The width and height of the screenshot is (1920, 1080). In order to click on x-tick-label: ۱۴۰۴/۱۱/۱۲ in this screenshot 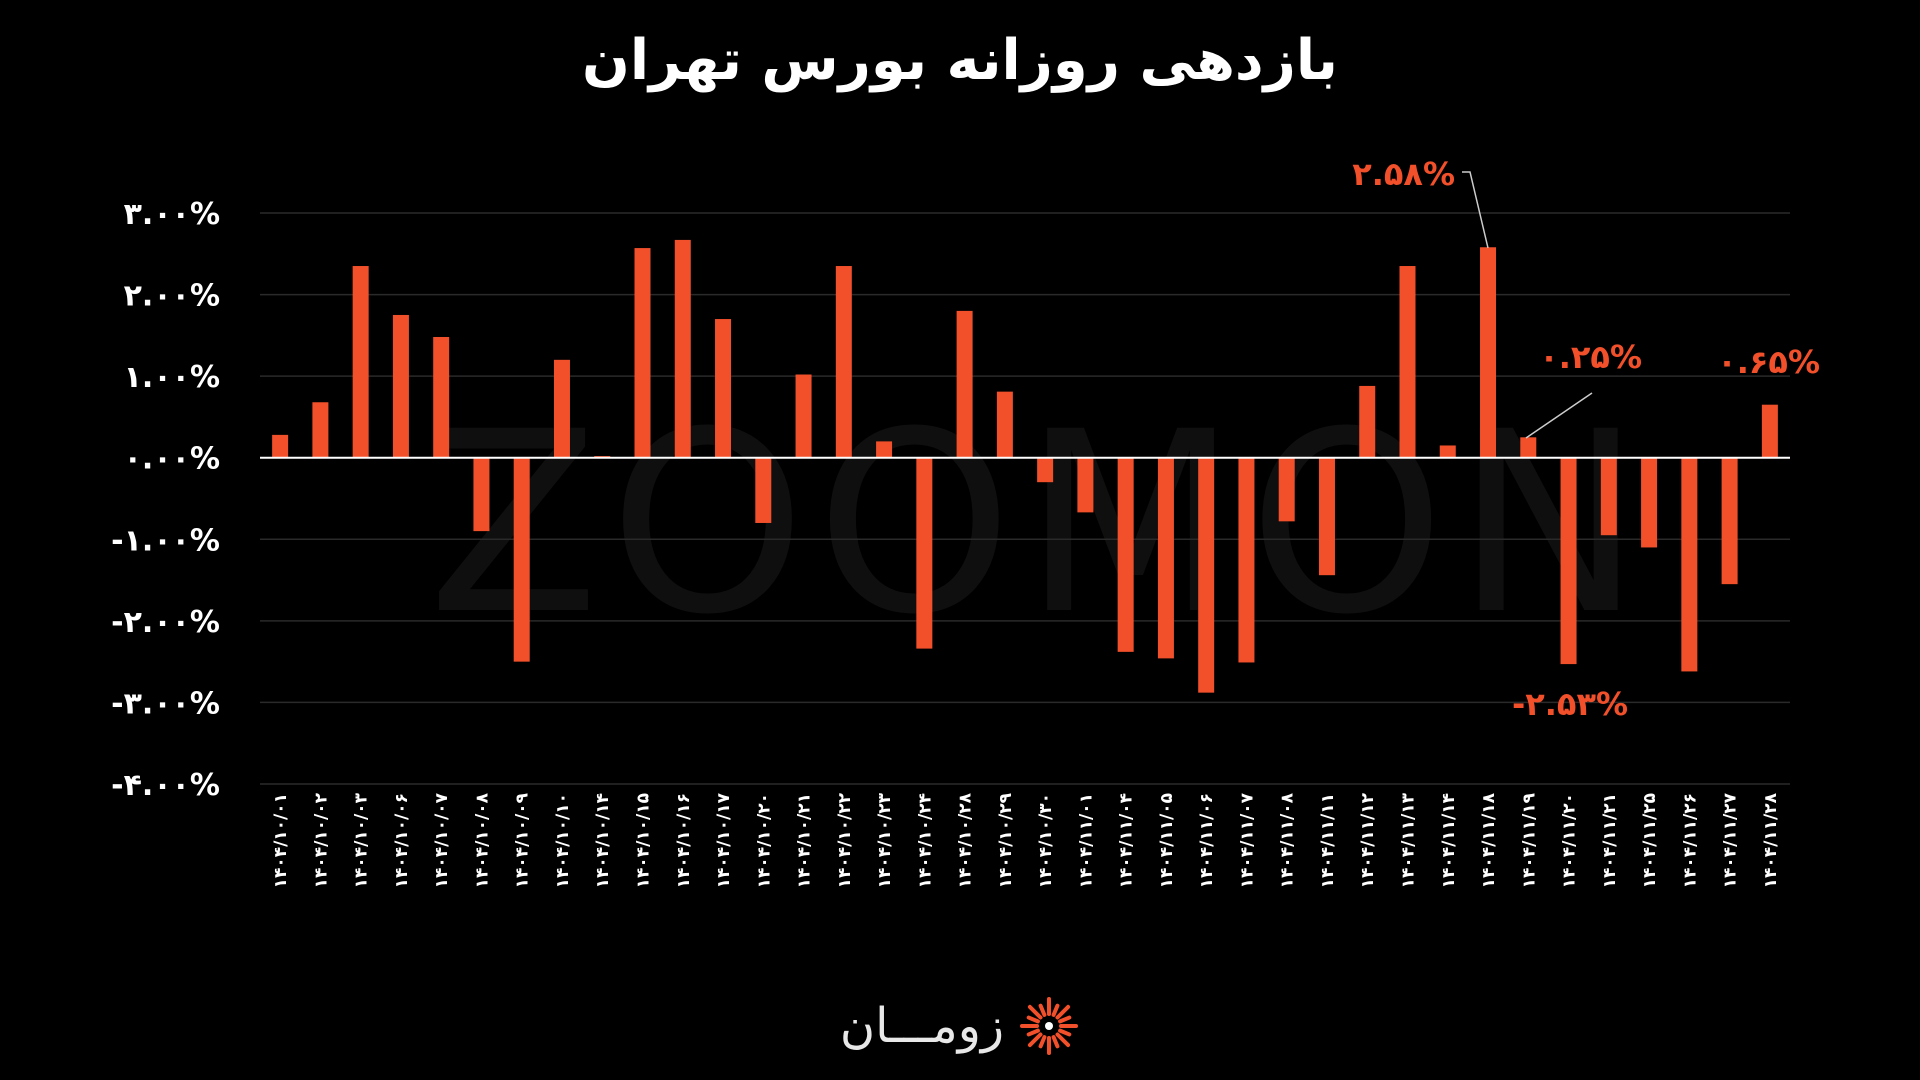, I will do `click(1368, 840)`.